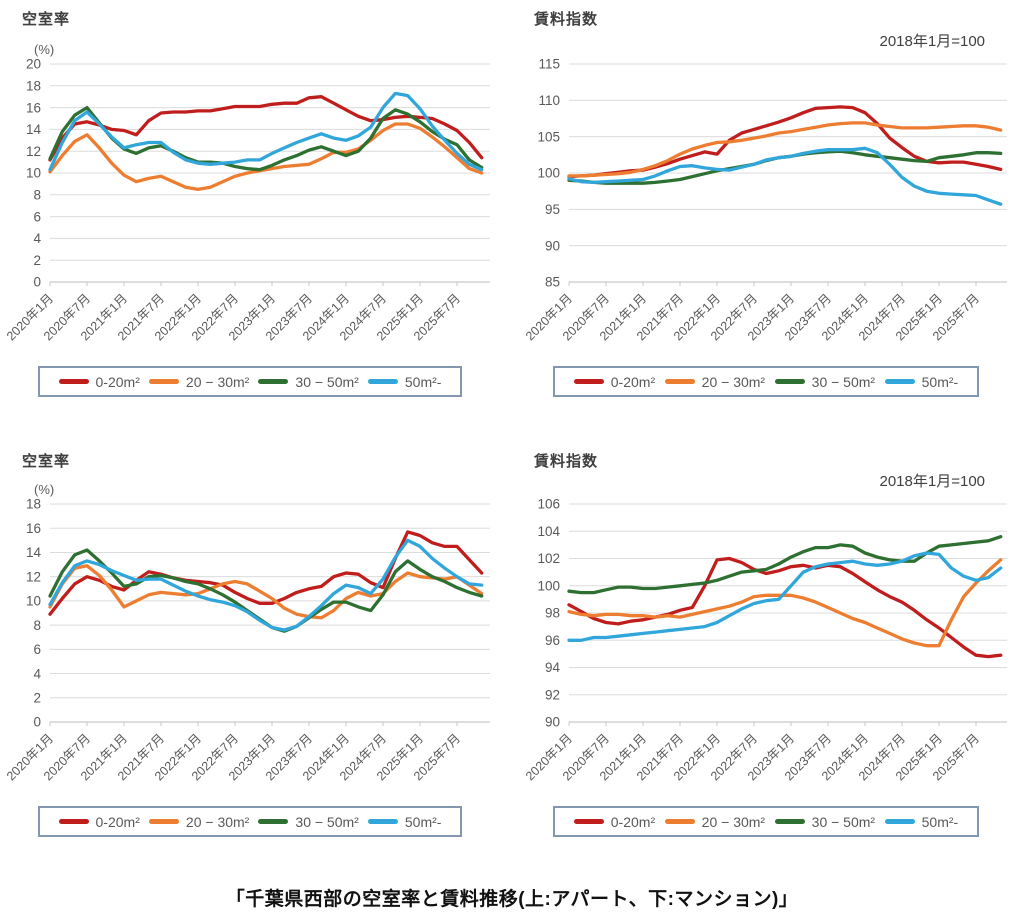  Describe the element at coordinates (33, 64) in the screenshot. I see `y-axis-tick-label: 20` at that location.